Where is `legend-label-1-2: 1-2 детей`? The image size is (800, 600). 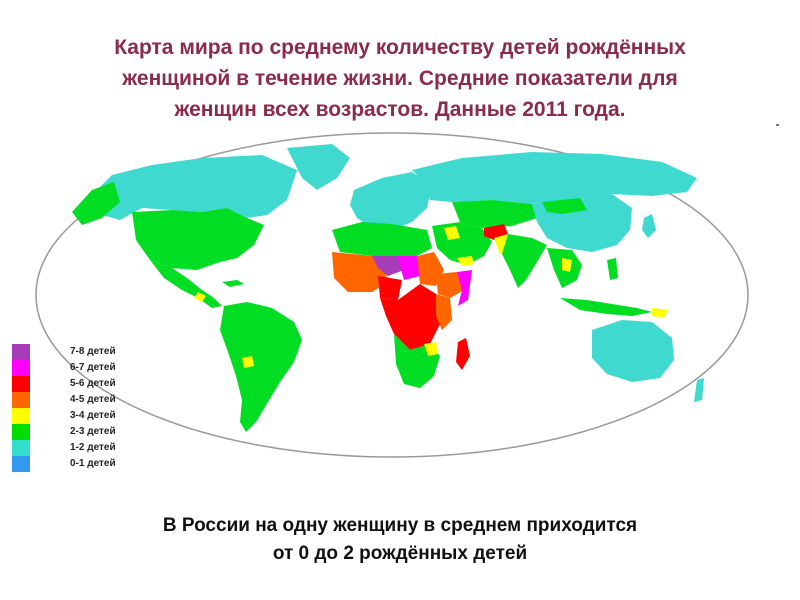 legend-label-1-2: 1-2 детей is located at coordinates (93, 447).